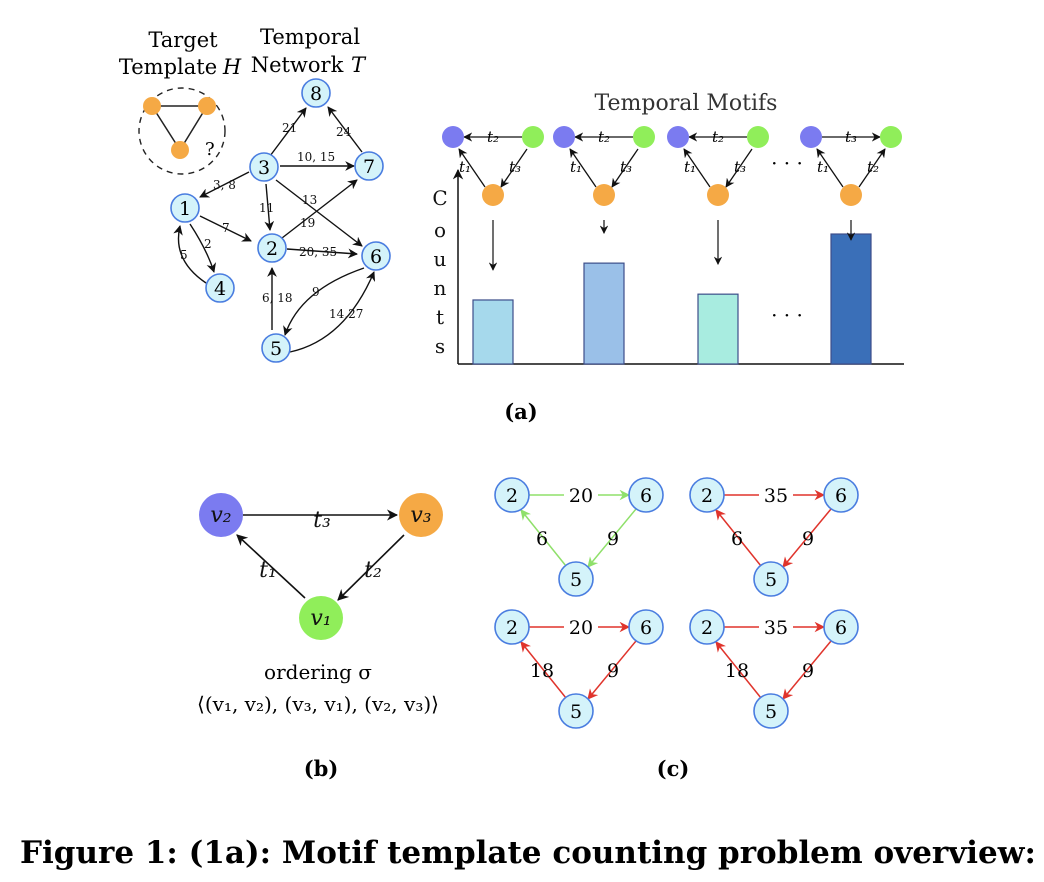 The image size is (1044, 882). I want to click on motif-1-node-orange, so click(493, 195).